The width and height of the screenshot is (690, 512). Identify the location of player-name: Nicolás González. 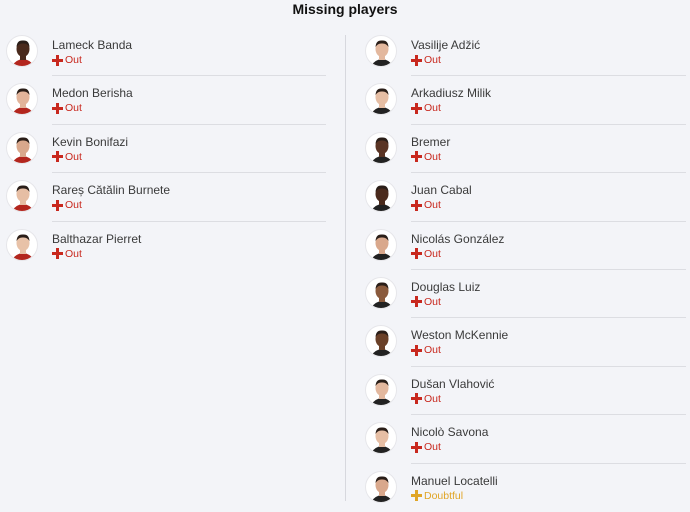
(458, 238).